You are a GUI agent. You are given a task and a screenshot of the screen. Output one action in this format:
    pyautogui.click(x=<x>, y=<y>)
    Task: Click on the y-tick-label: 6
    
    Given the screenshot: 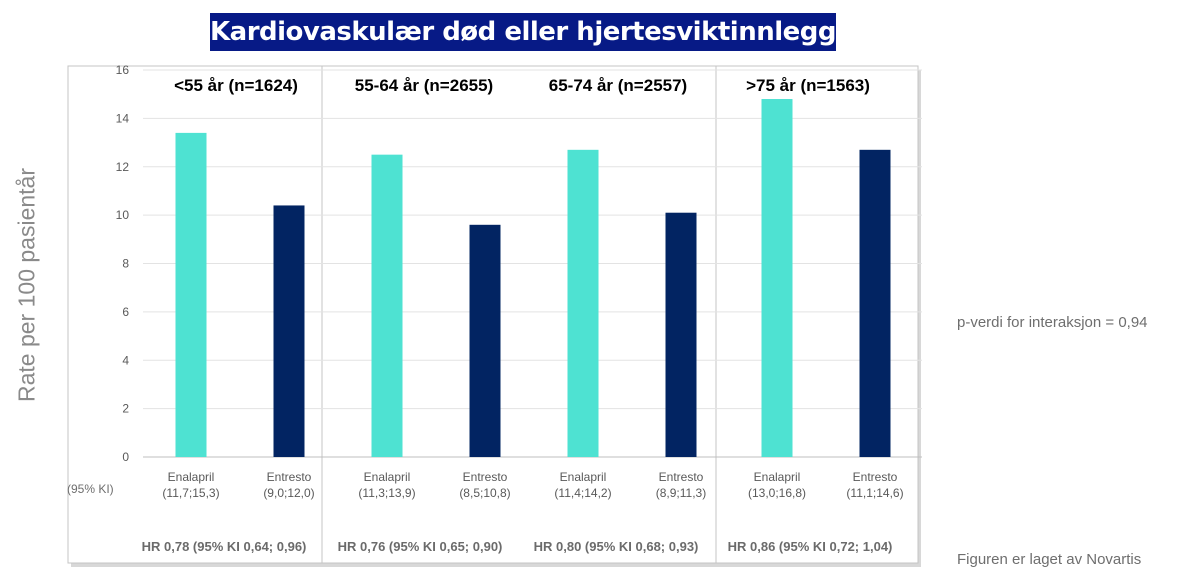 What is the action you would take?
    pyautogui.click(x=125, y=312)
    